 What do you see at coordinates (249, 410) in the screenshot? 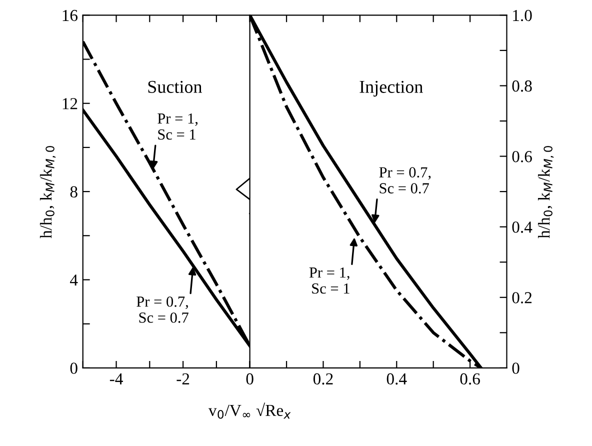
I see `x-axis-title: v$_{0}$/V$_{∞}$ √Re$_{x}$` at bounding box center [249, 410].